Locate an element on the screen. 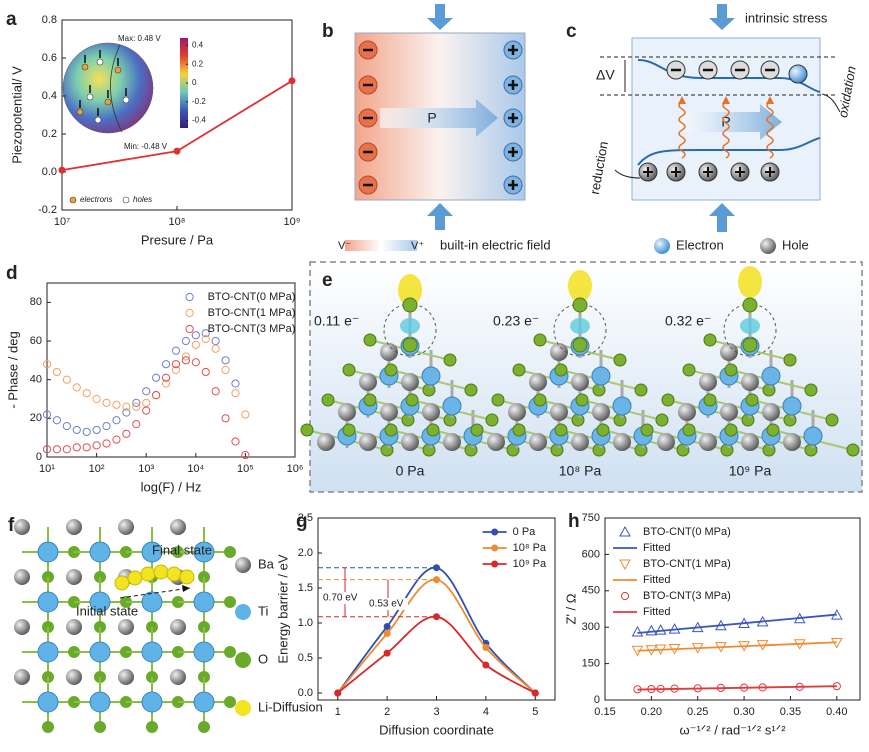 The image size is (869, 752). panel-label: e is located at coordinates (327, 280).